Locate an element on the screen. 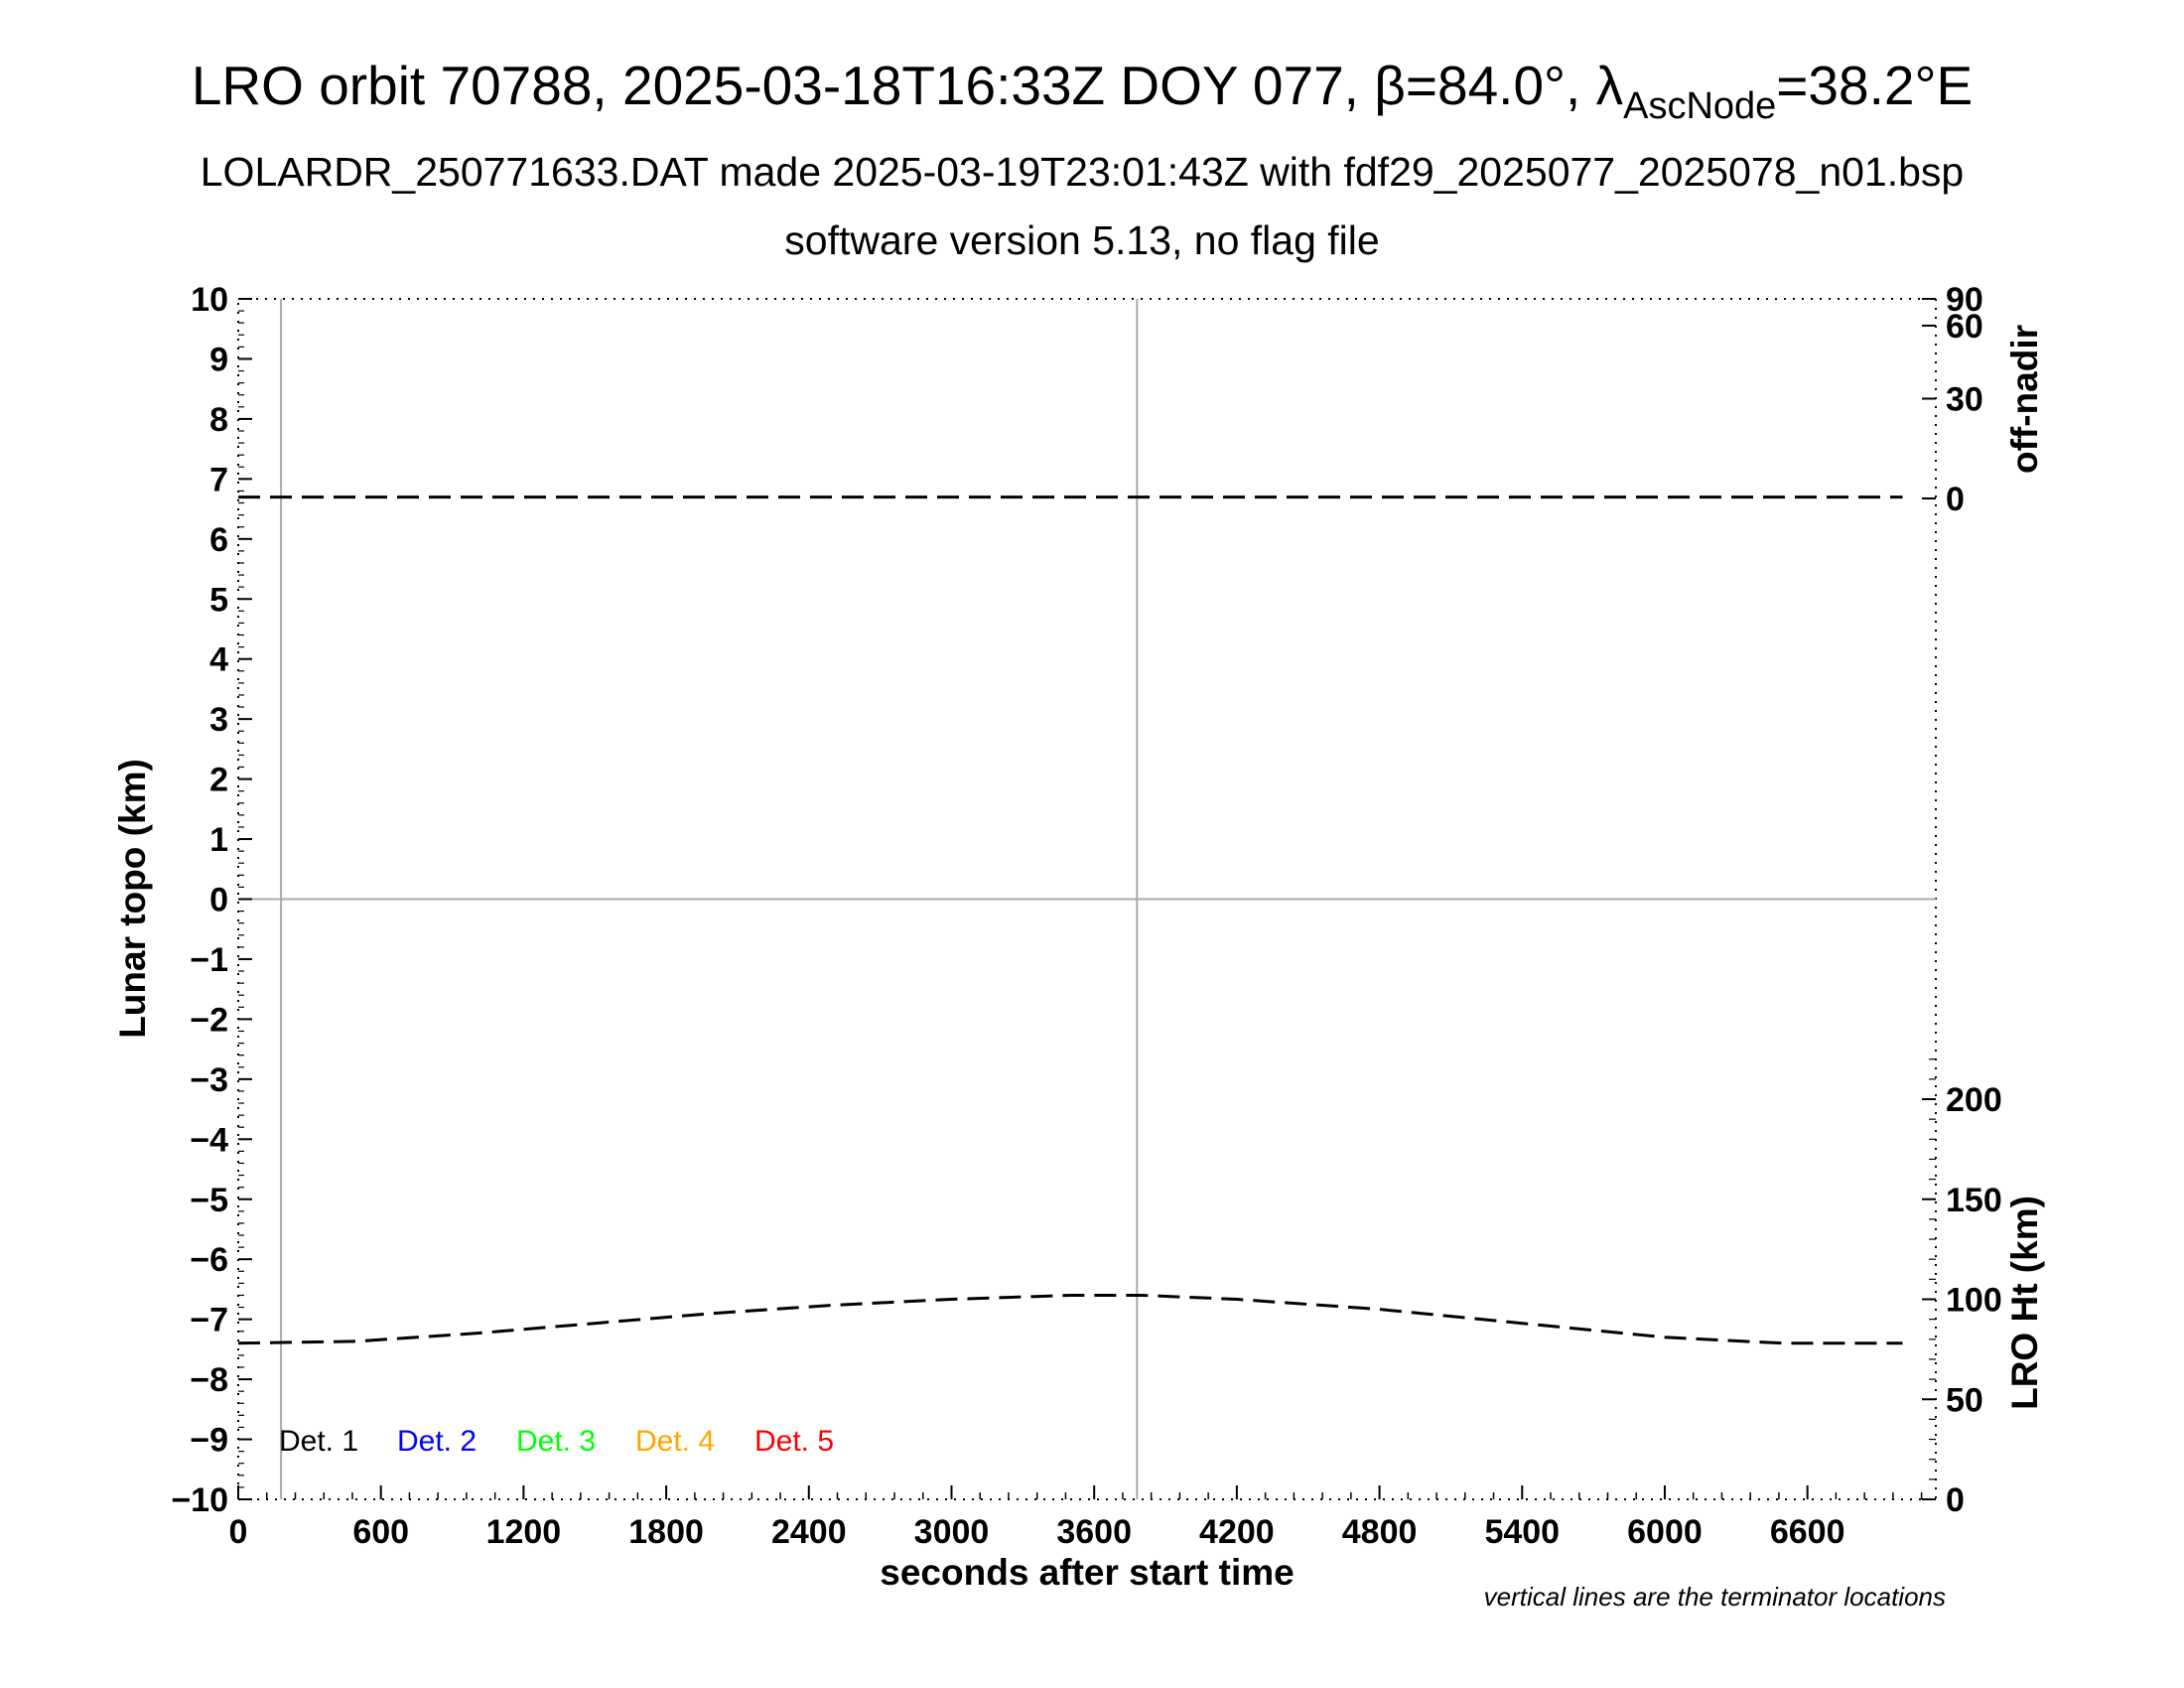 This screenshot has height=1688, width=2184. legend-det3: Det. 3 is located at coordinates (556, 1441).